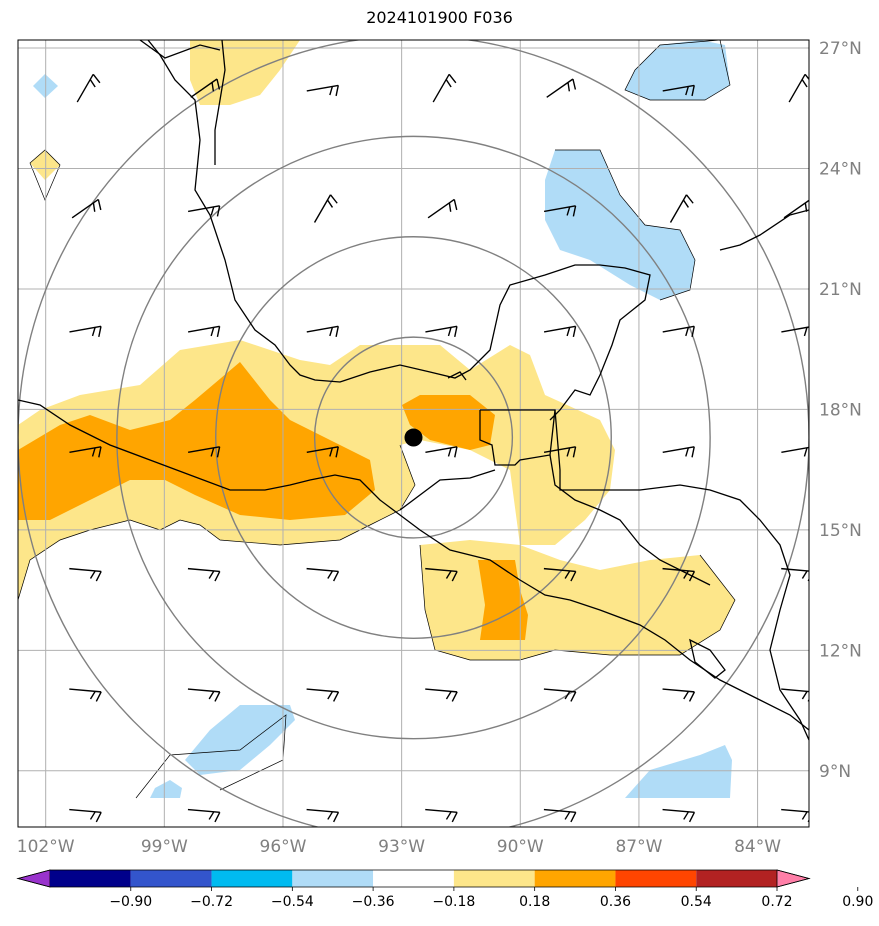  I want to click on nicaragua-lake, so click(707, 658).